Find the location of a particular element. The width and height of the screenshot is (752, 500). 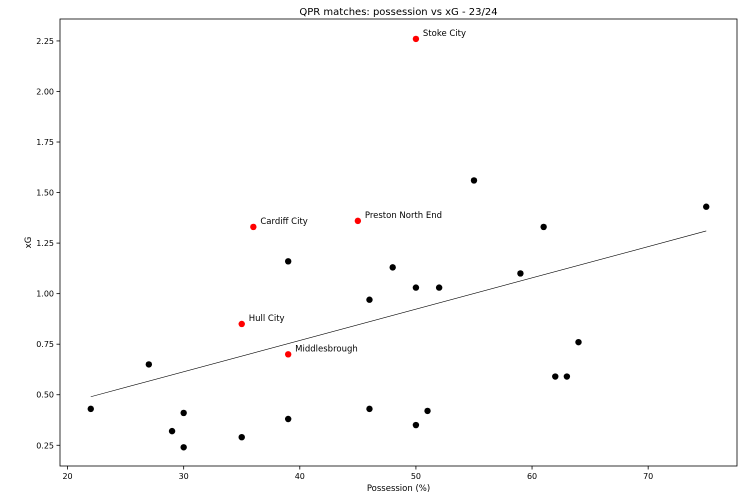

y-tick-label: 1.75 is located at coordinates (45, 142).